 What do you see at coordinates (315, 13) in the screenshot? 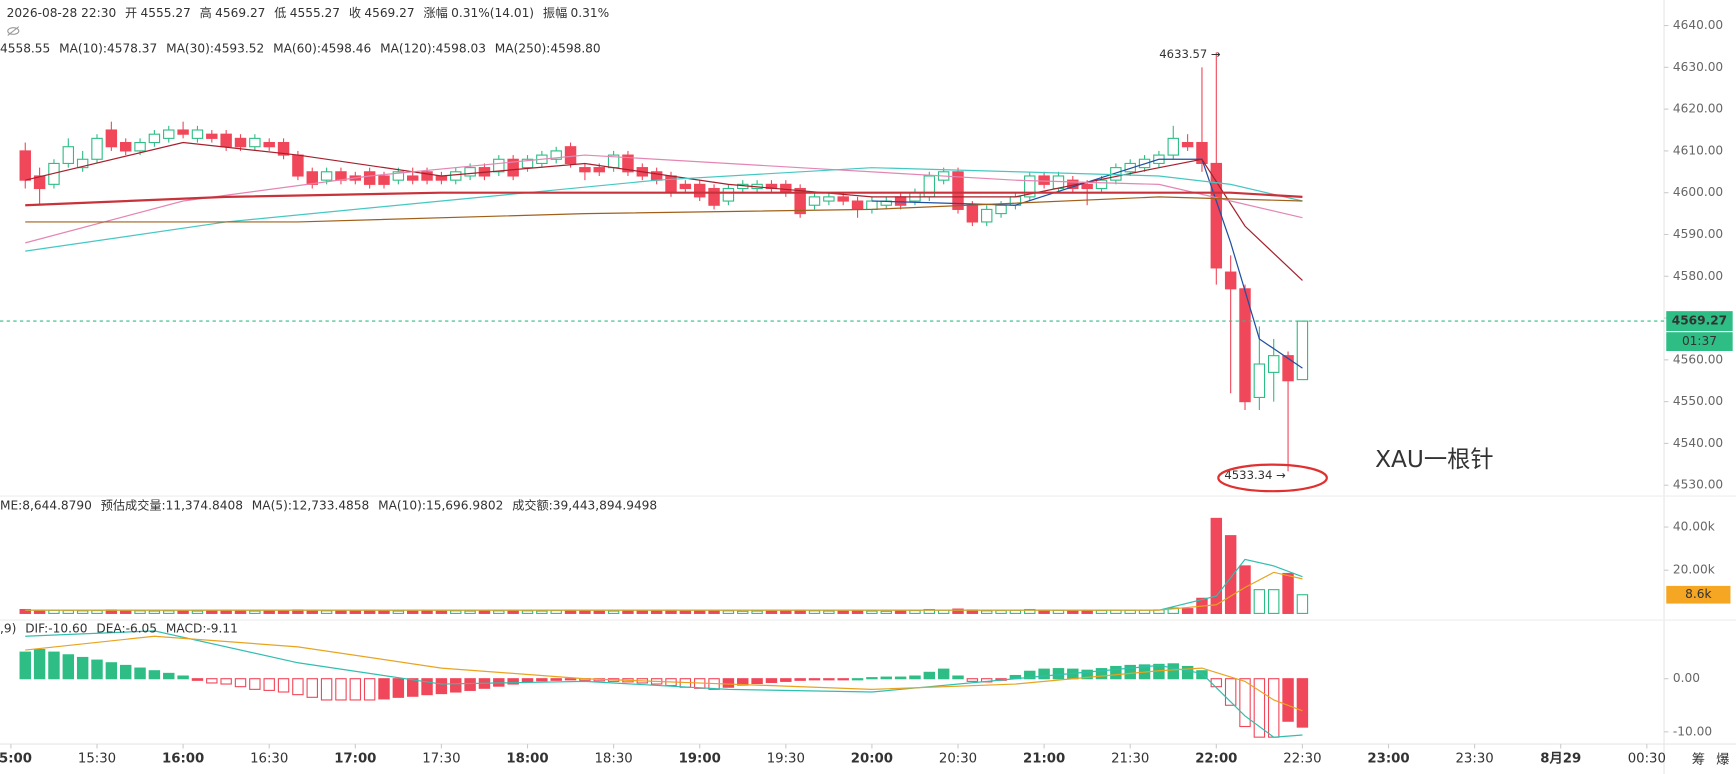
I see `legend-text: 4555.27` at bounding box center [315, 13].